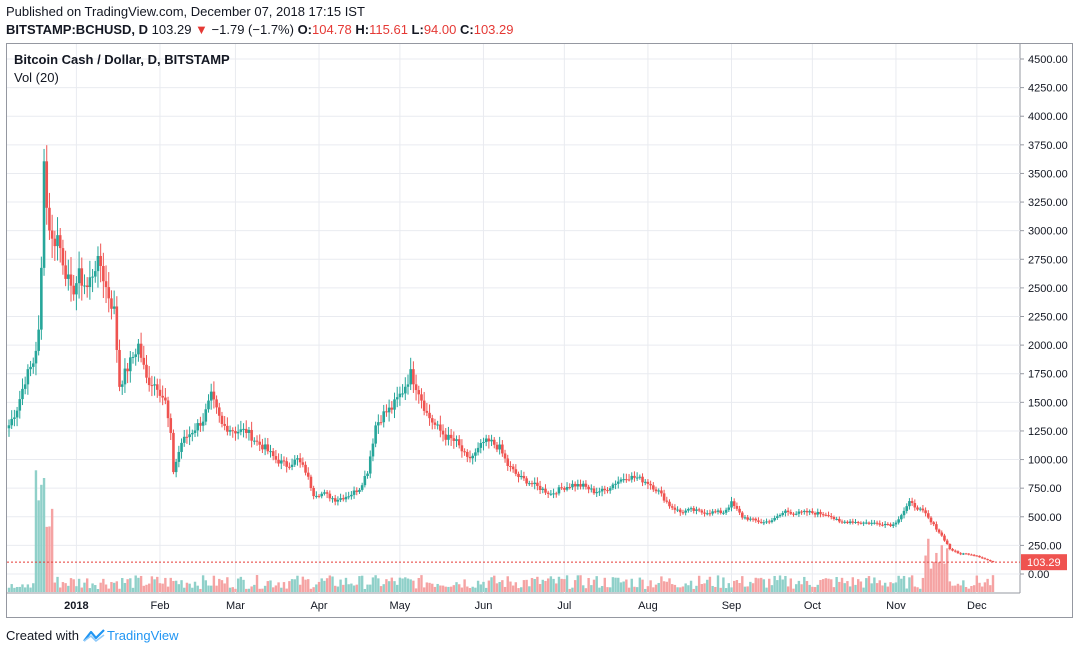  Describe the element at coordinates (94, 635) in the screenshot. I see `tradingview-logo-icon` at that location.